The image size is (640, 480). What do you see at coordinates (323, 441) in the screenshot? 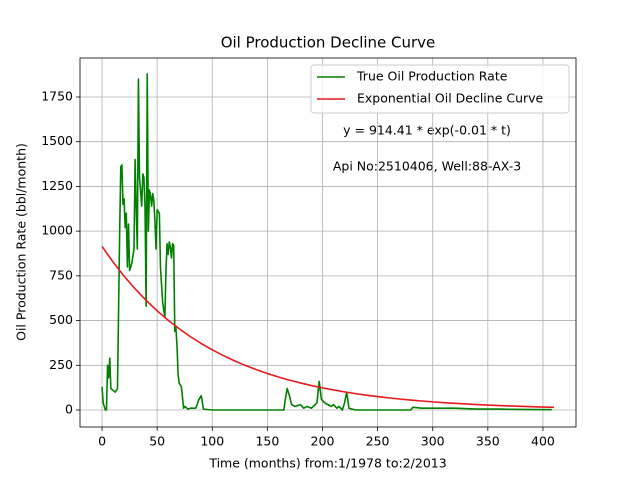
I see `x-tick-label: 200` at bounding box center [323, 441].